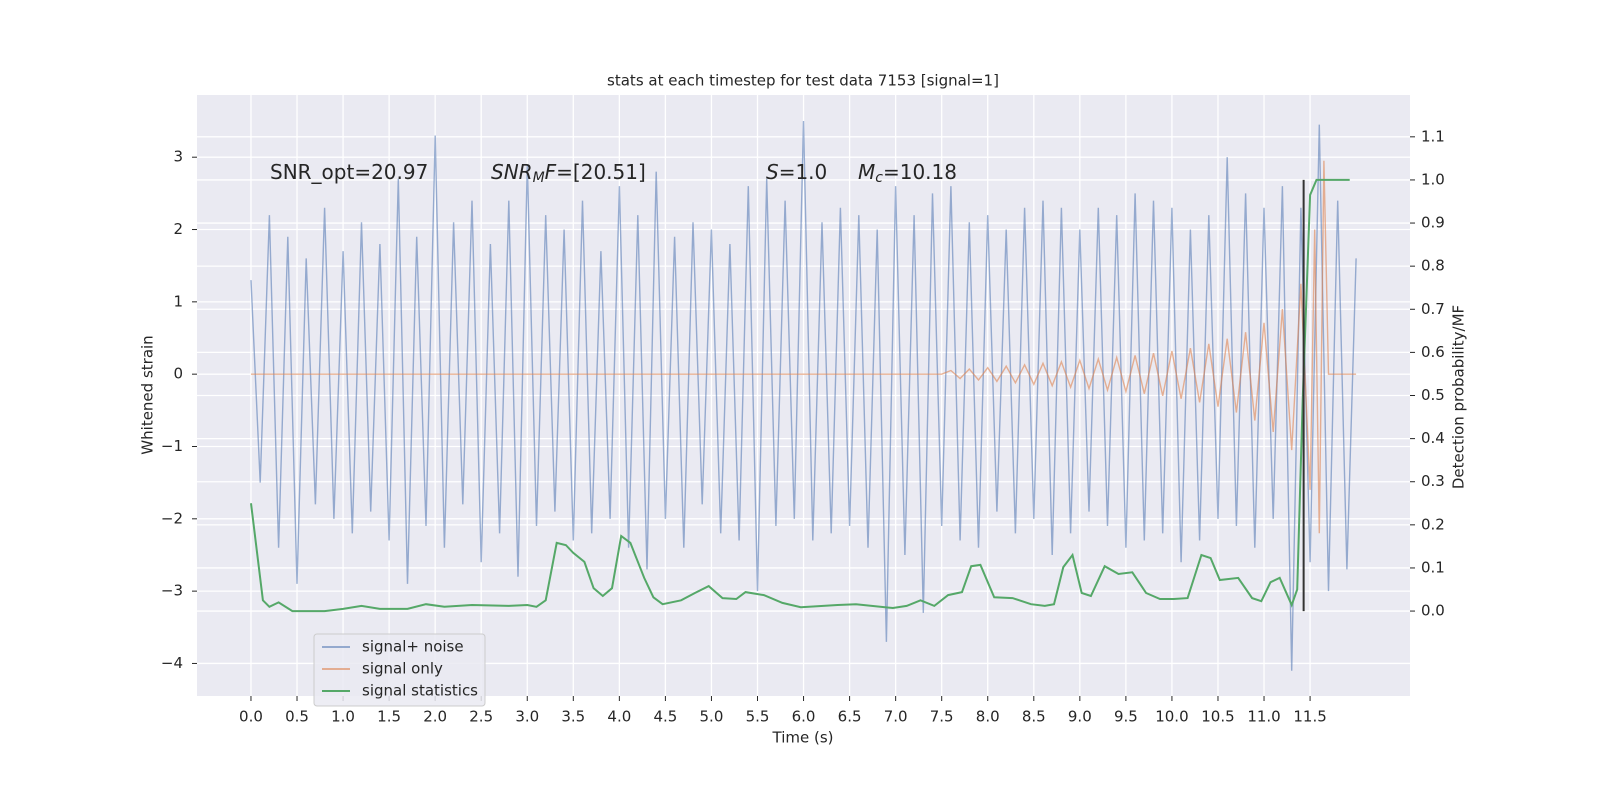 The height and width of the screenshot is (800, 1600). Describe the element at coordinates (896, 717) in the screenshot. I see `x-tick-label: 7.0` at that location.